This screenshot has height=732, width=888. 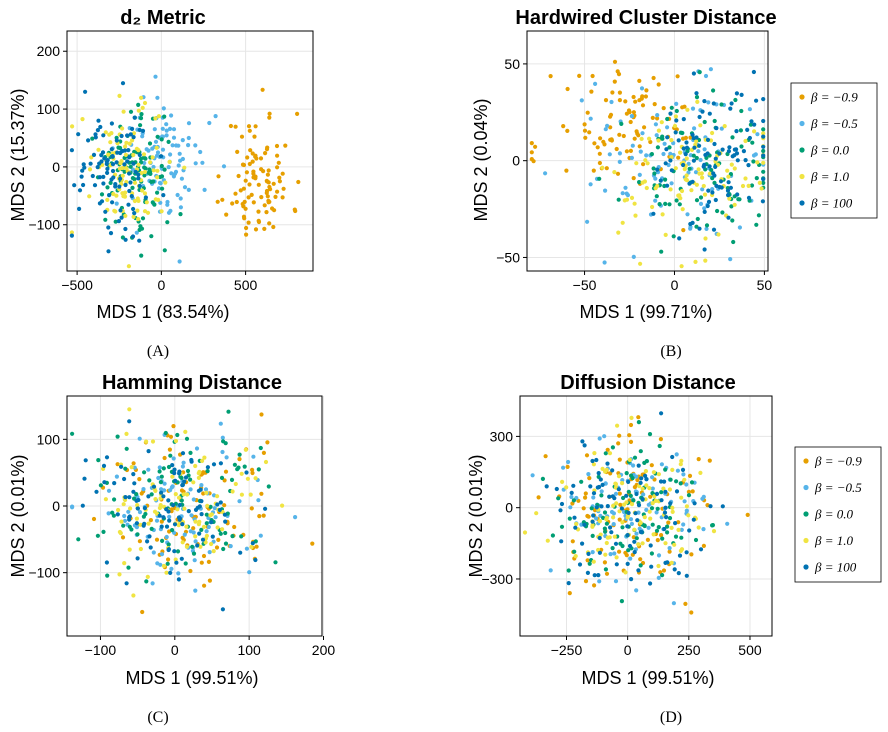 What do you see at coordinates (161, 285) in the screenshot?
I see `xtick-label-a-1: 0` at bounding box center [161, 285].